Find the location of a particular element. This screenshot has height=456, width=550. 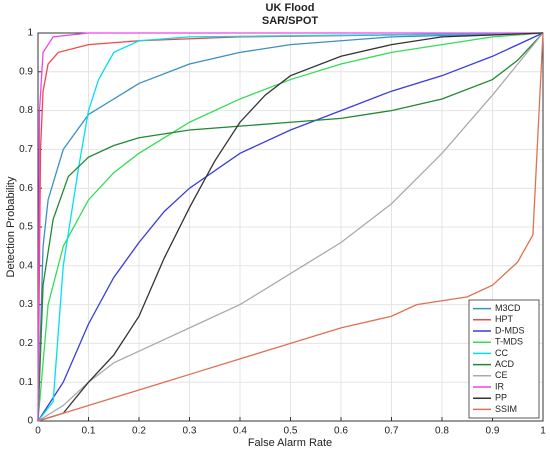

x-tick-label: 0 is located at coordinates (38, 431).